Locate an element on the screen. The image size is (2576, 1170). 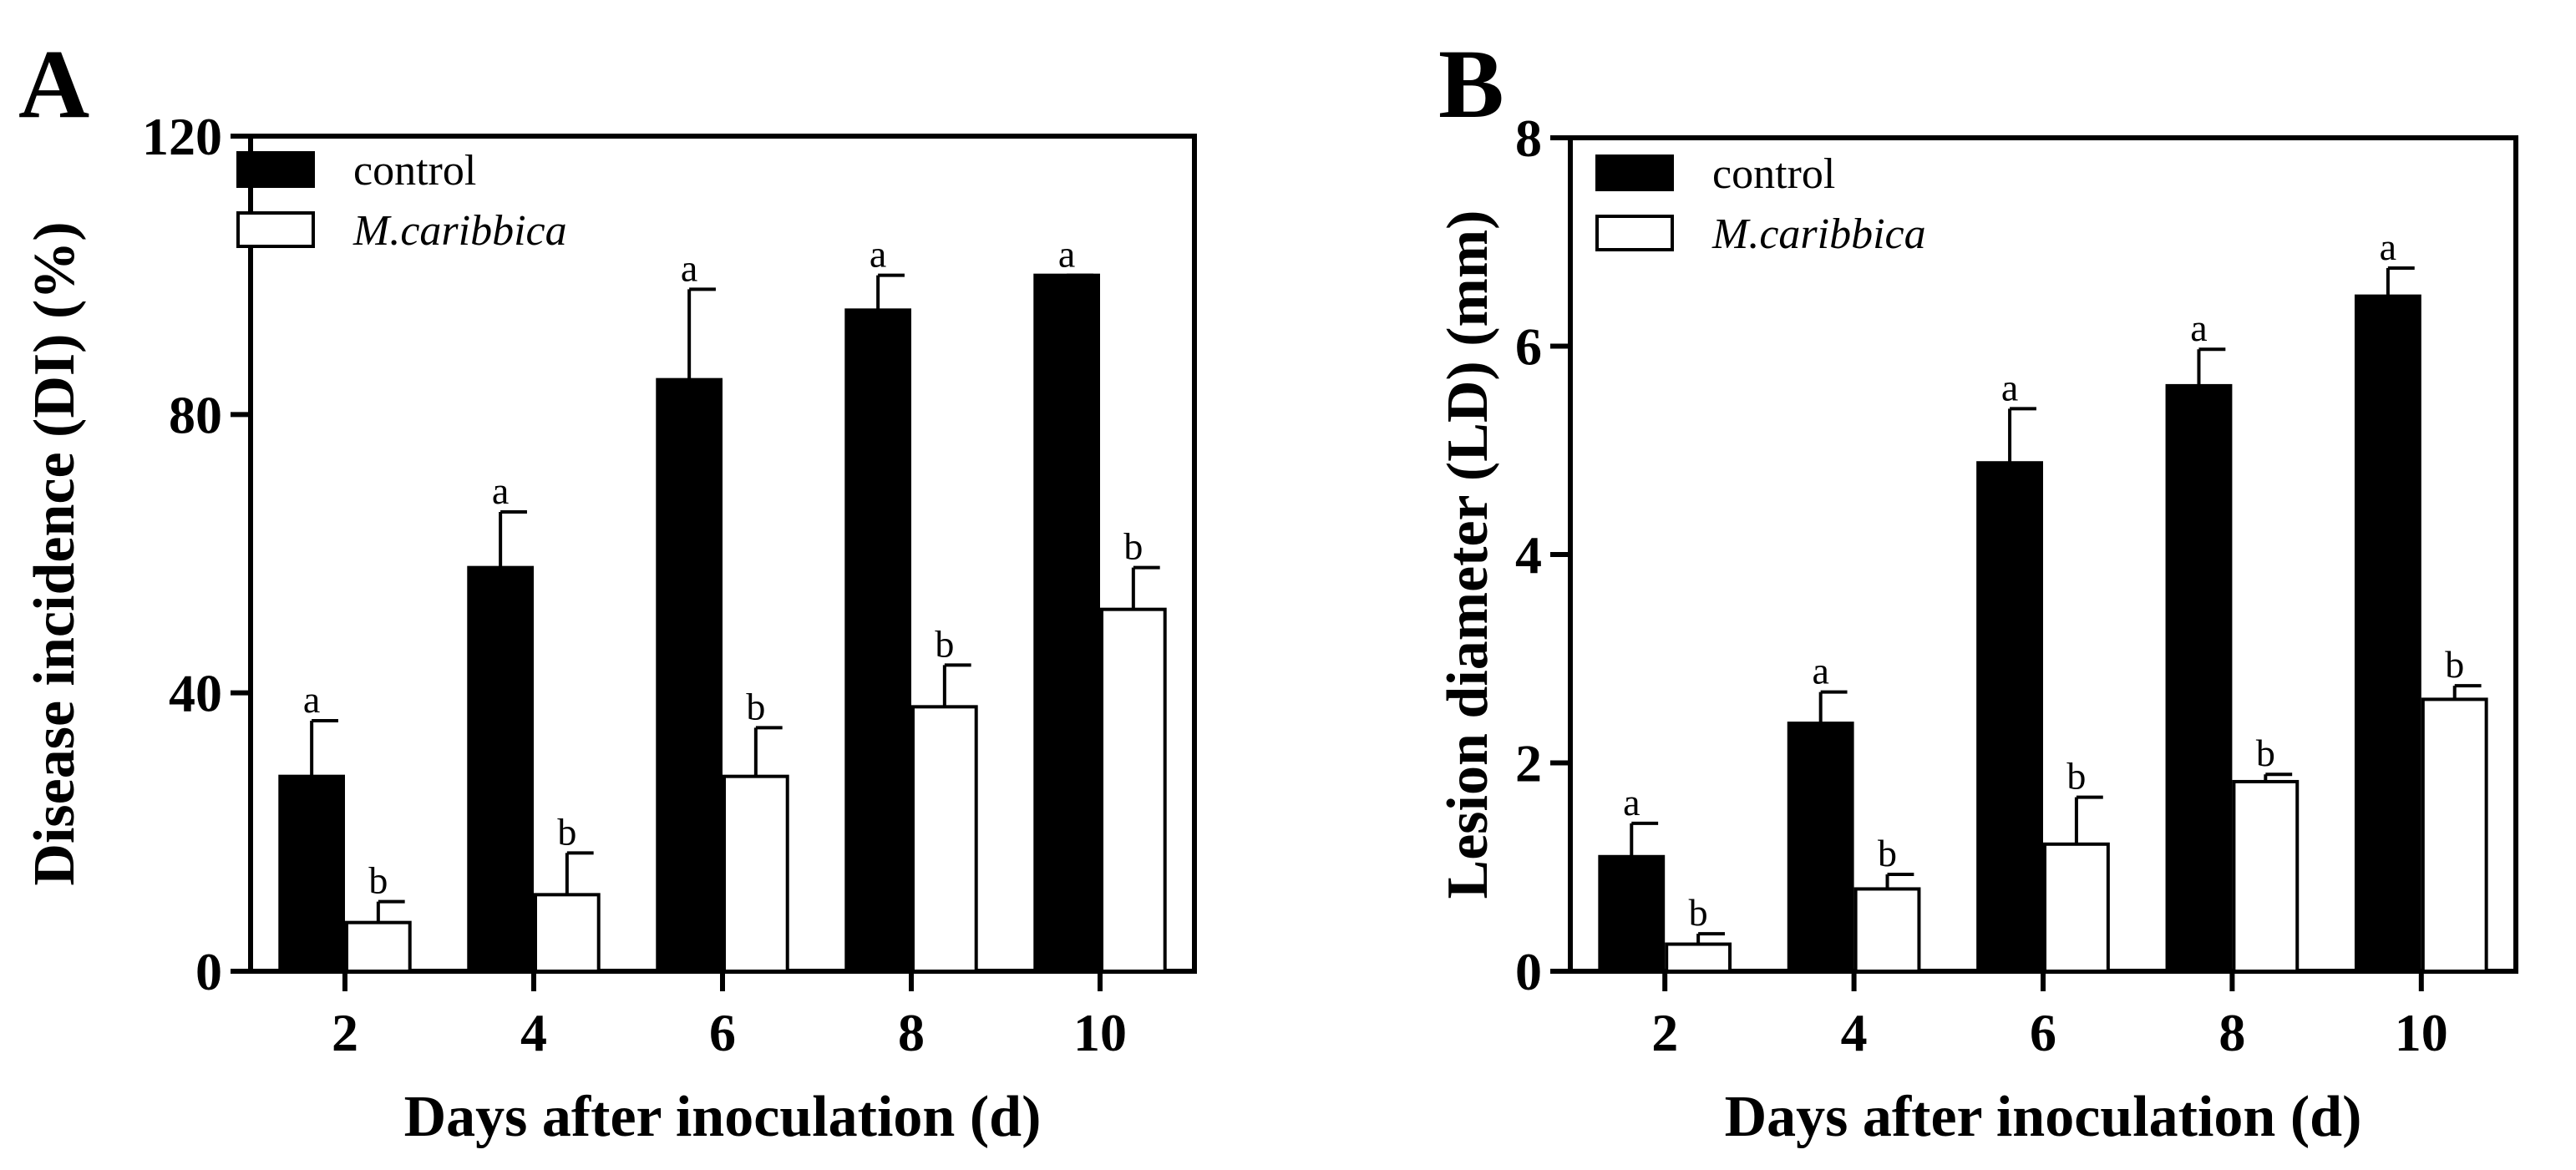
y-axis-title: Disease incidence (DI) (%) is located at coordinates (55, 553).